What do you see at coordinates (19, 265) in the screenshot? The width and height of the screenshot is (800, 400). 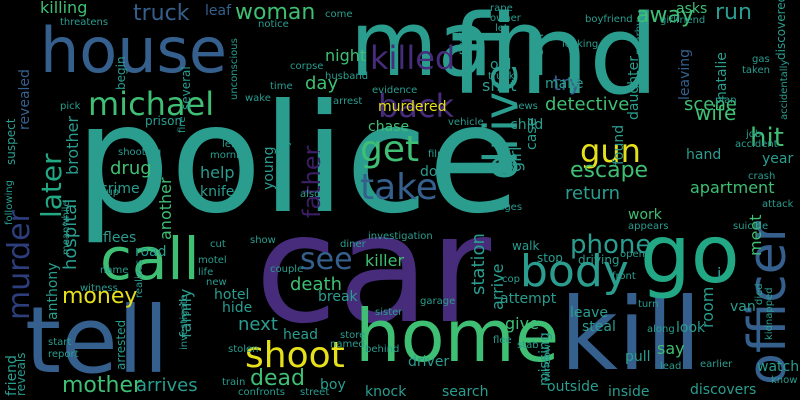 I see `word-cloud-word: murder` at bounding box center [19, 265].